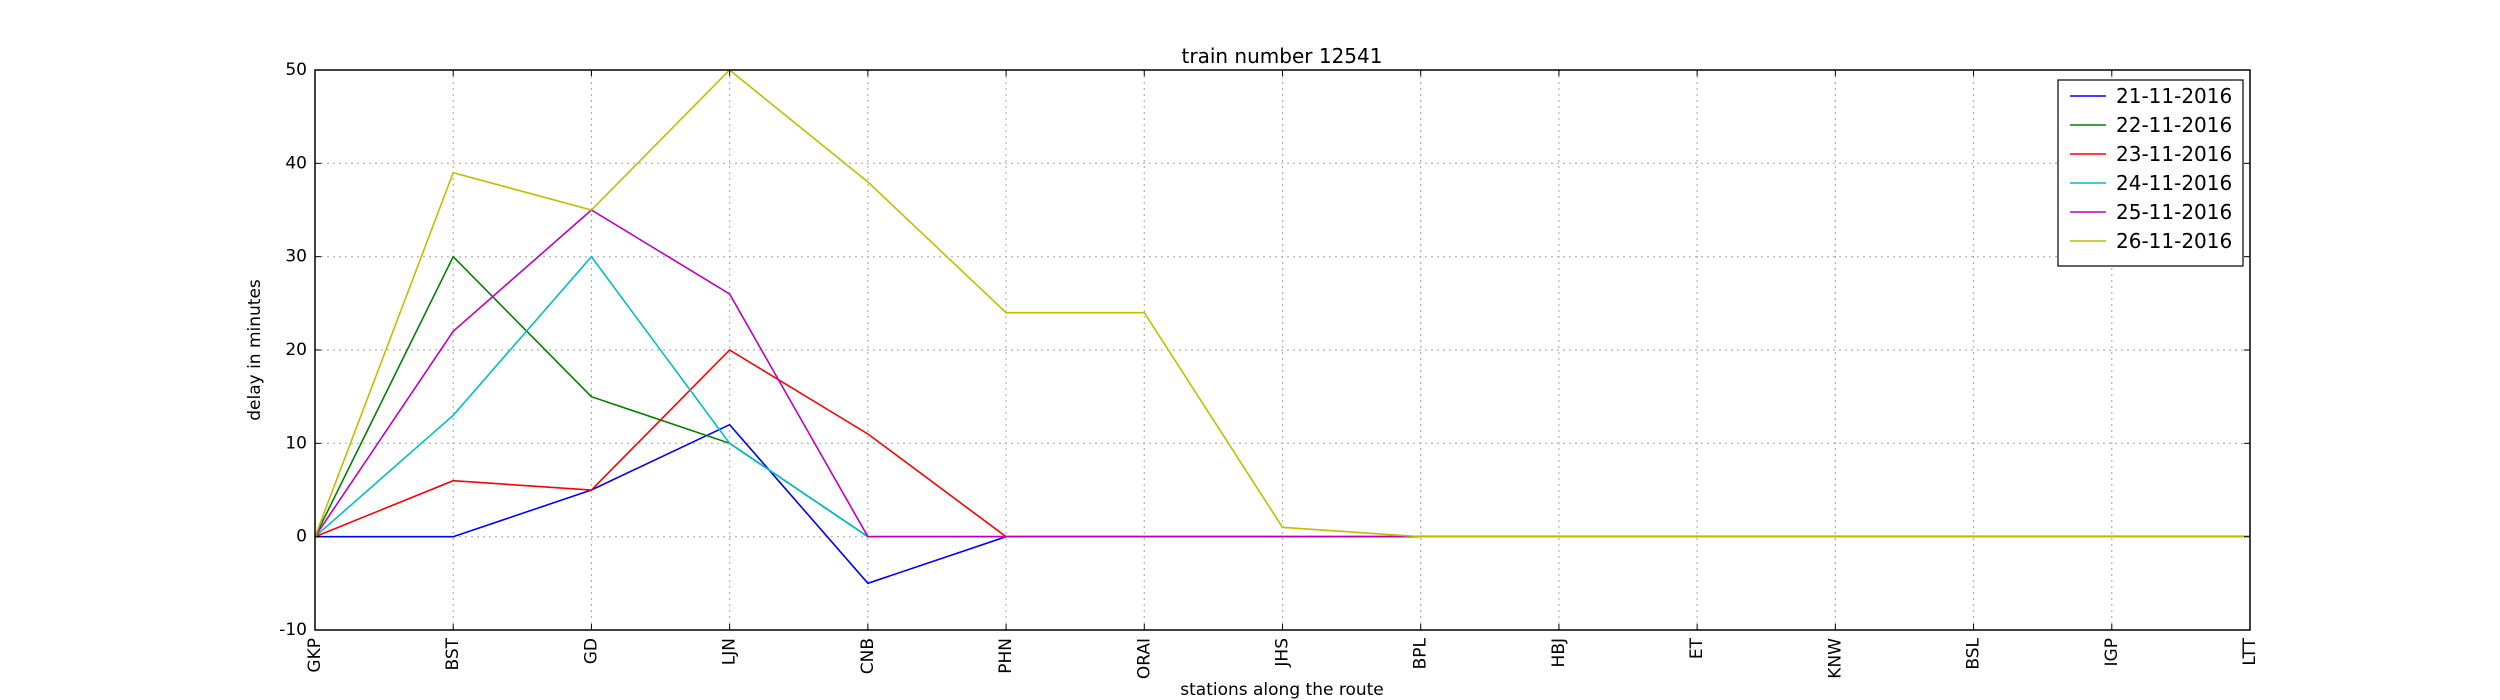 The width and height of the screenshot is (2500, 700). Describe the element at coordinates (296, 257) in the screenshot. I see `y-tick-label: 30` at that location.